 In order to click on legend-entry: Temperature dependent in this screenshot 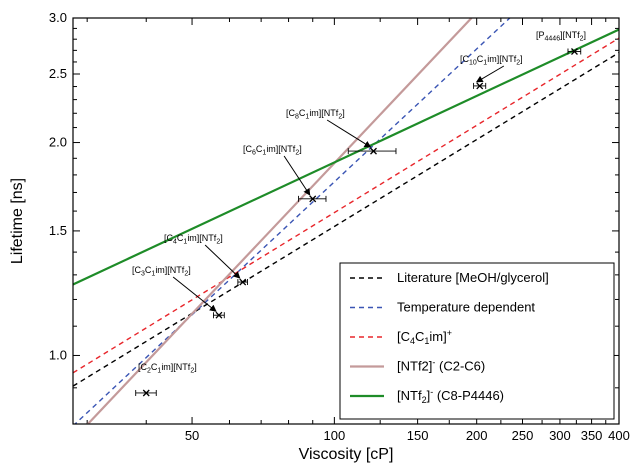, I will do `click(466, 307)`.